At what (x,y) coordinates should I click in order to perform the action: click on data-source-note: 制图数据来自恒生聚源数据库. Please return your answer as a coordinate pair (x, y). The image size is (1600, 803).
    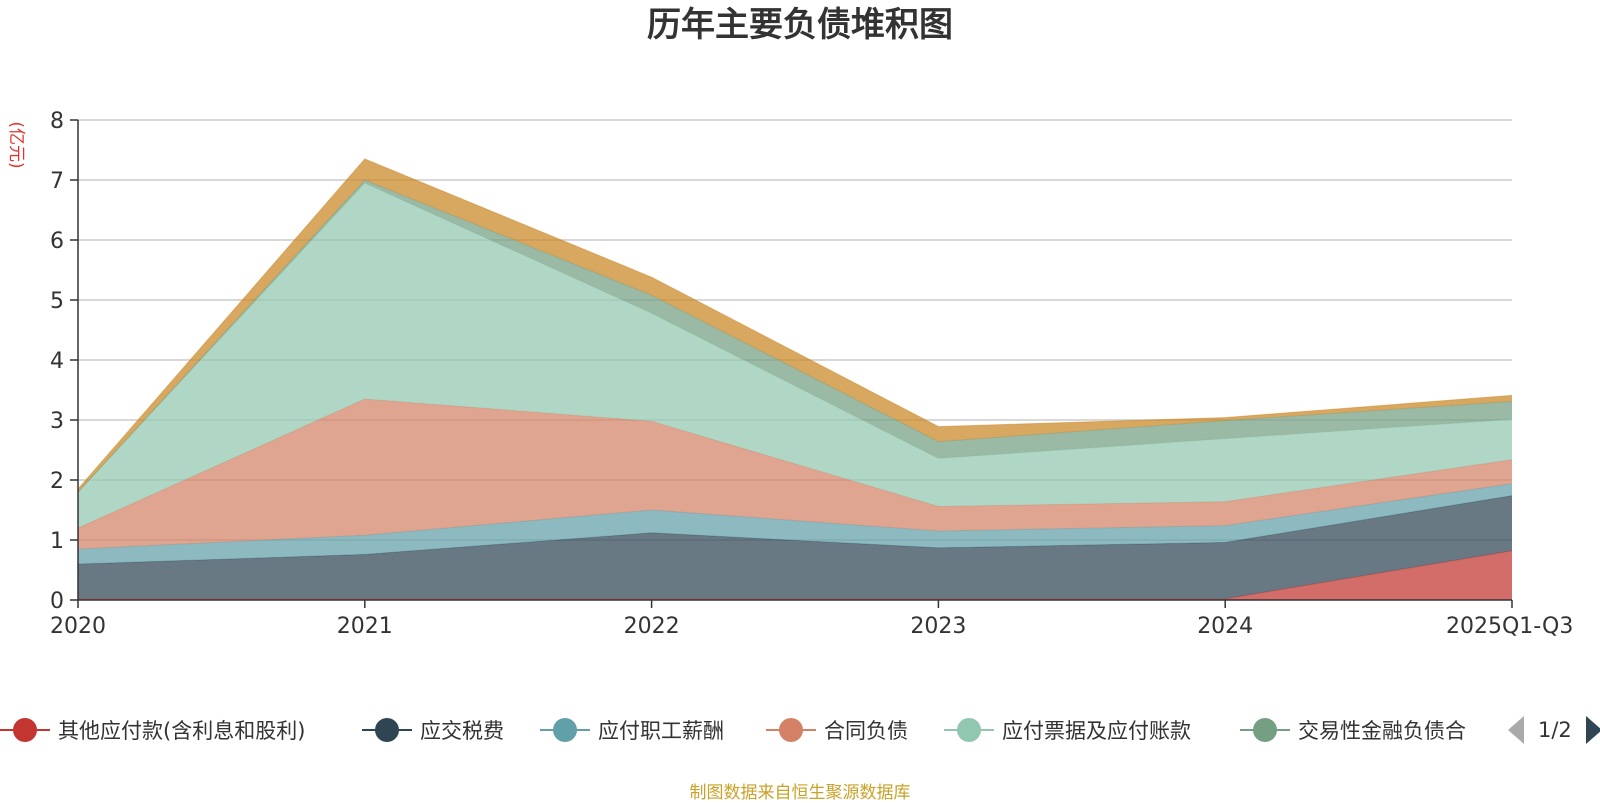
    Looking at the image, I should click on (800, 793).